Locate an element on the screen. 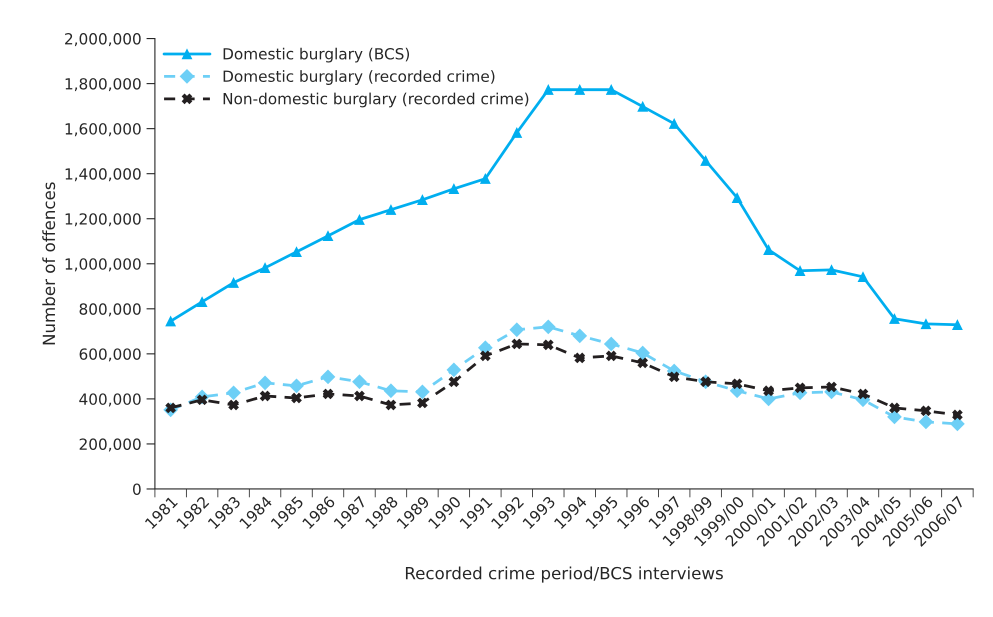 This screenshot has height=617, width=993. y-tick-label: 600,000 is located at coordinates (110, 355).